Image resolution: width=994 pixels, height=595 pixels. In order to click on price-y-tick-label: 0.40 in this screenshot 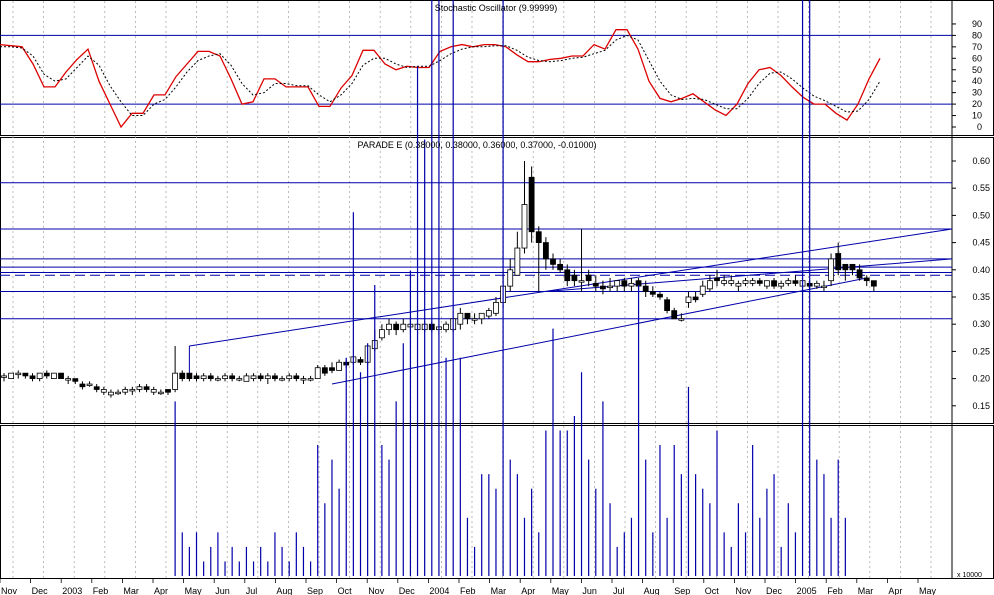, I will do `click(981, 270)`.